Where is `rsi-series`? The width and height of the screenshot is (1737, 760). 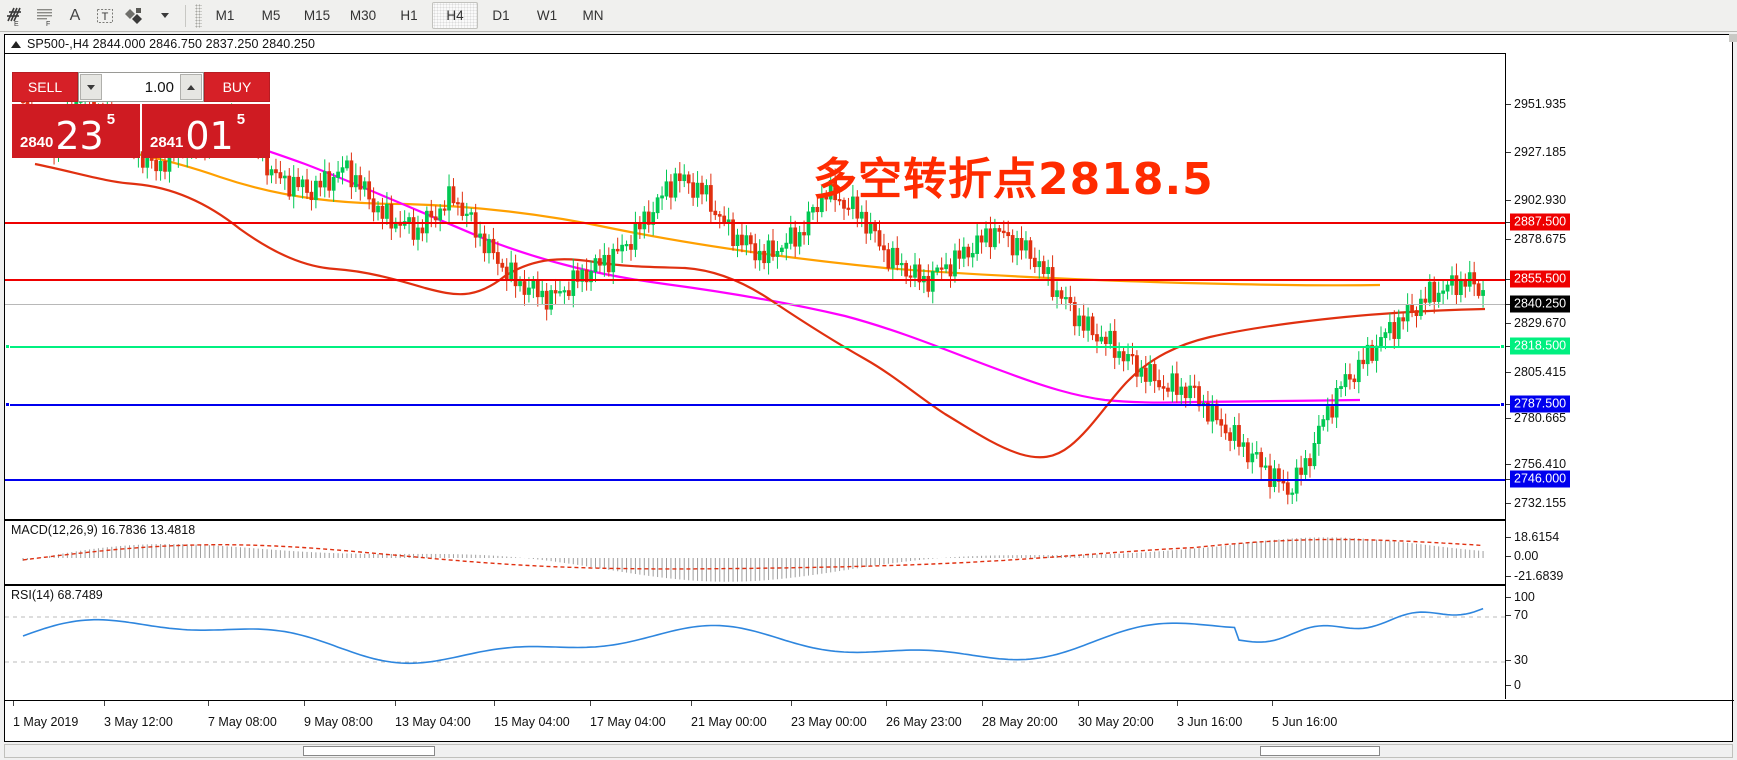
rsi-series is located at coordinates (755, 636).